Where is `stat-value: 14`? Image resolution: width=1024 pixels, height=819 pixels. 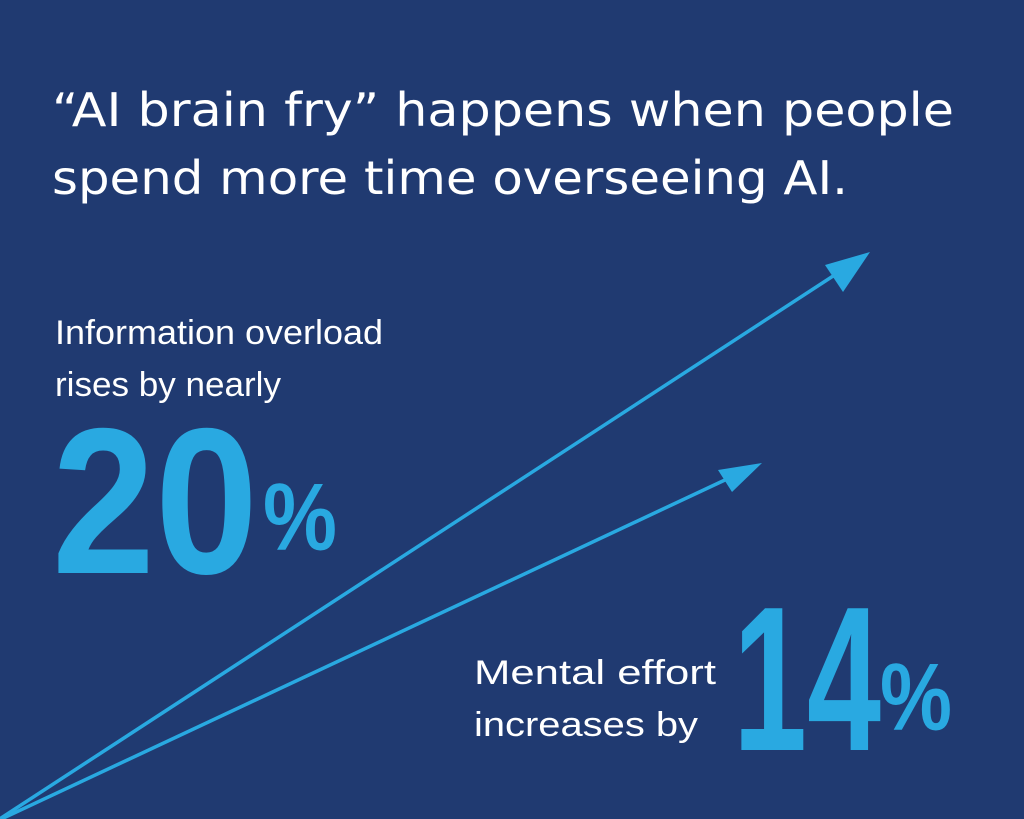 stat-value: 14 is located at coordinates (807, 679).